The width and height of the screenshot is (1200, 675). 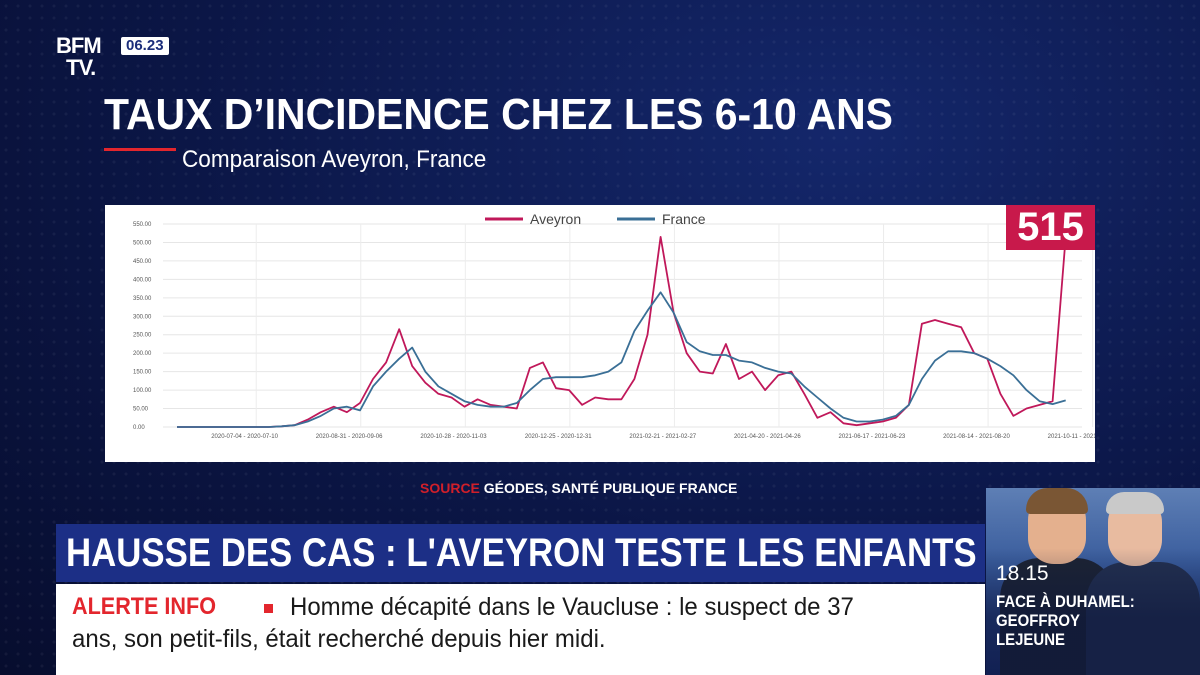 What do you see at coordinates (1097, 620) in the screenshot?
I see `program-title: FACE À DUHAMEL: GEOFFROY LEJEUNE` at bounding box center [1097, 620].